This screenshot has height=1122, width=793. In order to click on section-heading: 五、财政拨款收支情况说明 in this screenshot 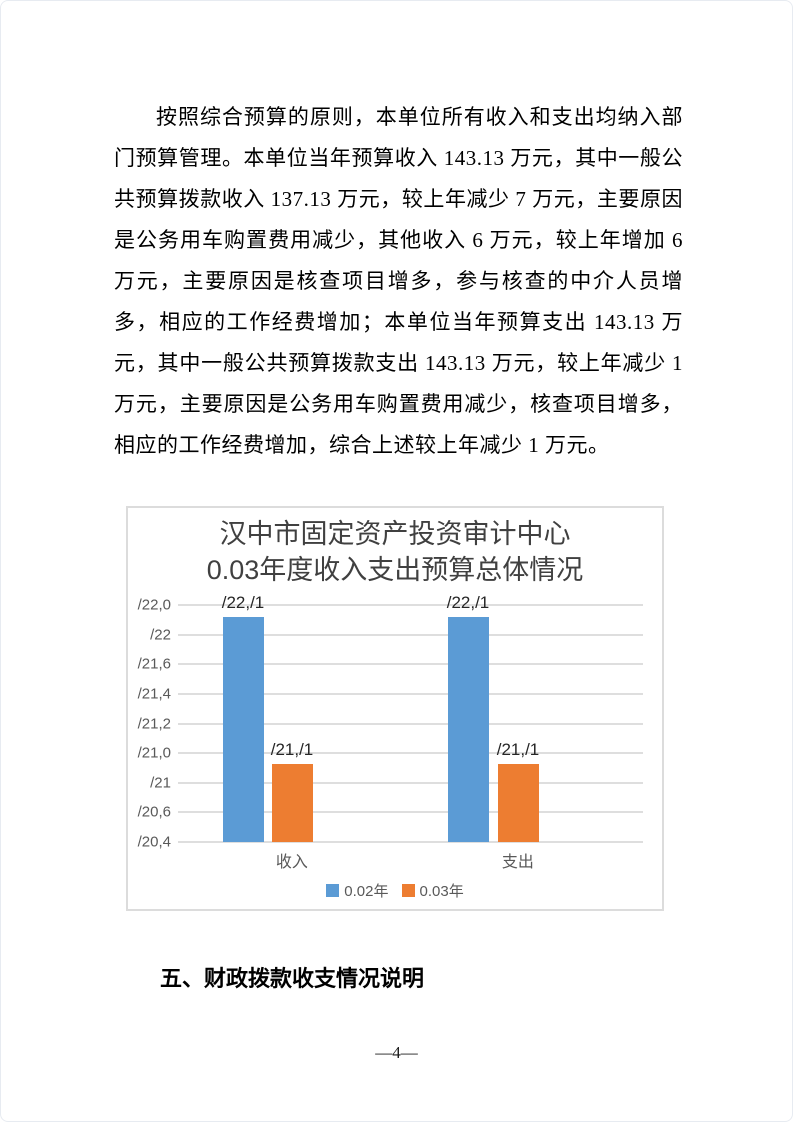, I will do `click(292, 978)`.